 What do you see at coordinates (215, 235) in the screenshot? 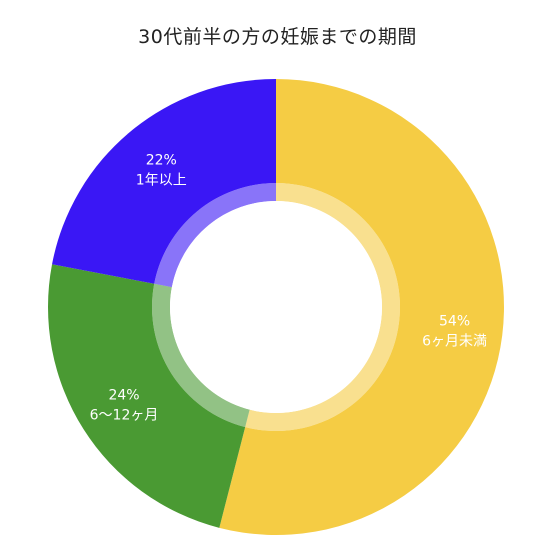
I see `slice-3-inner-band` at bounding box center [215, 235].